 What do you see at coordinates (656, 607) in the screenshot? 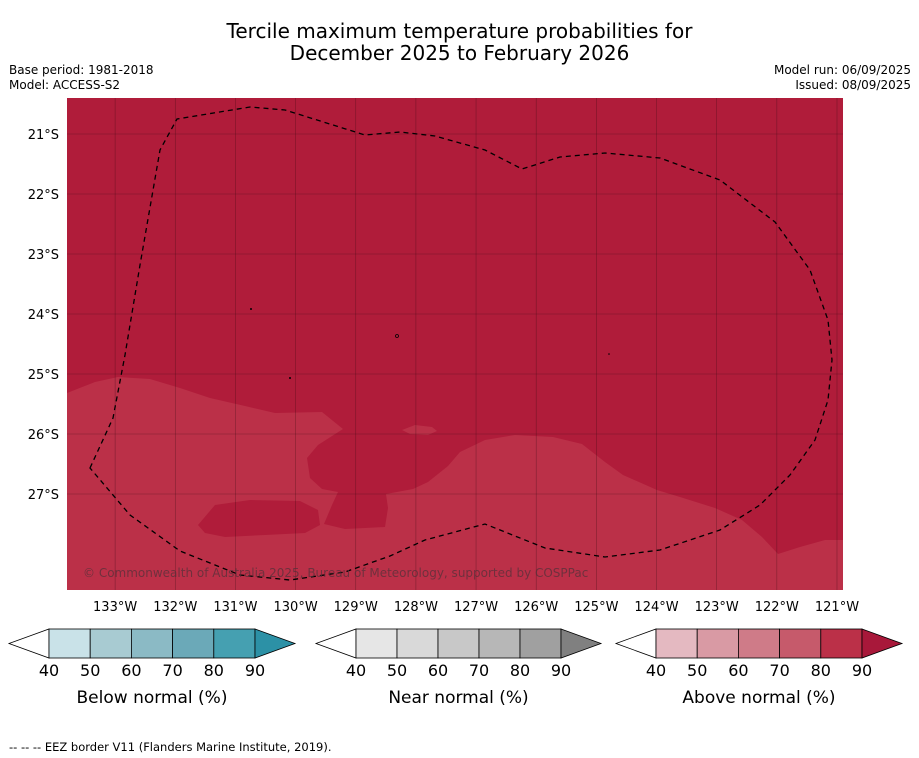
I see `x-tick-label: 124°W` at bounding box center [656, 607].